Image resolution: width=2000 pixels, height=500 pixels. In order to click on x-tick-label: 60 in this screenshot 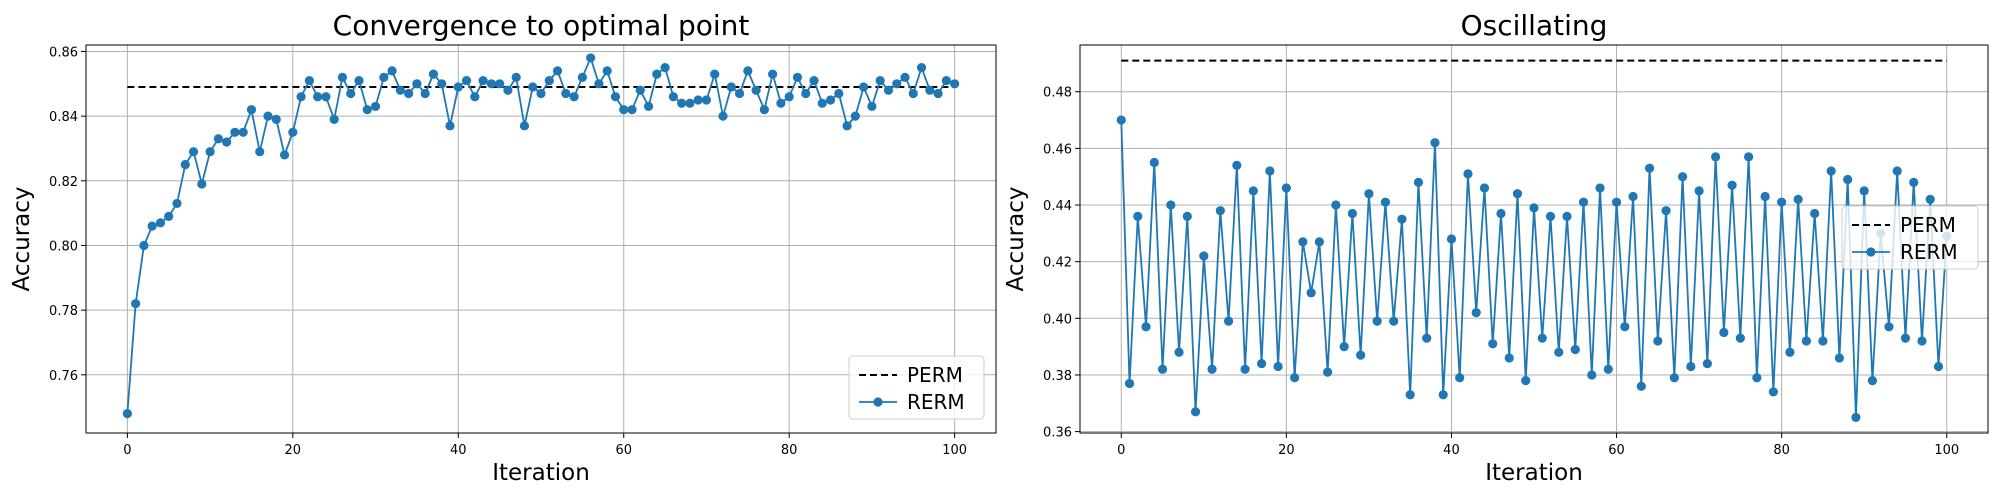, I will do `click(1616, 450)`.